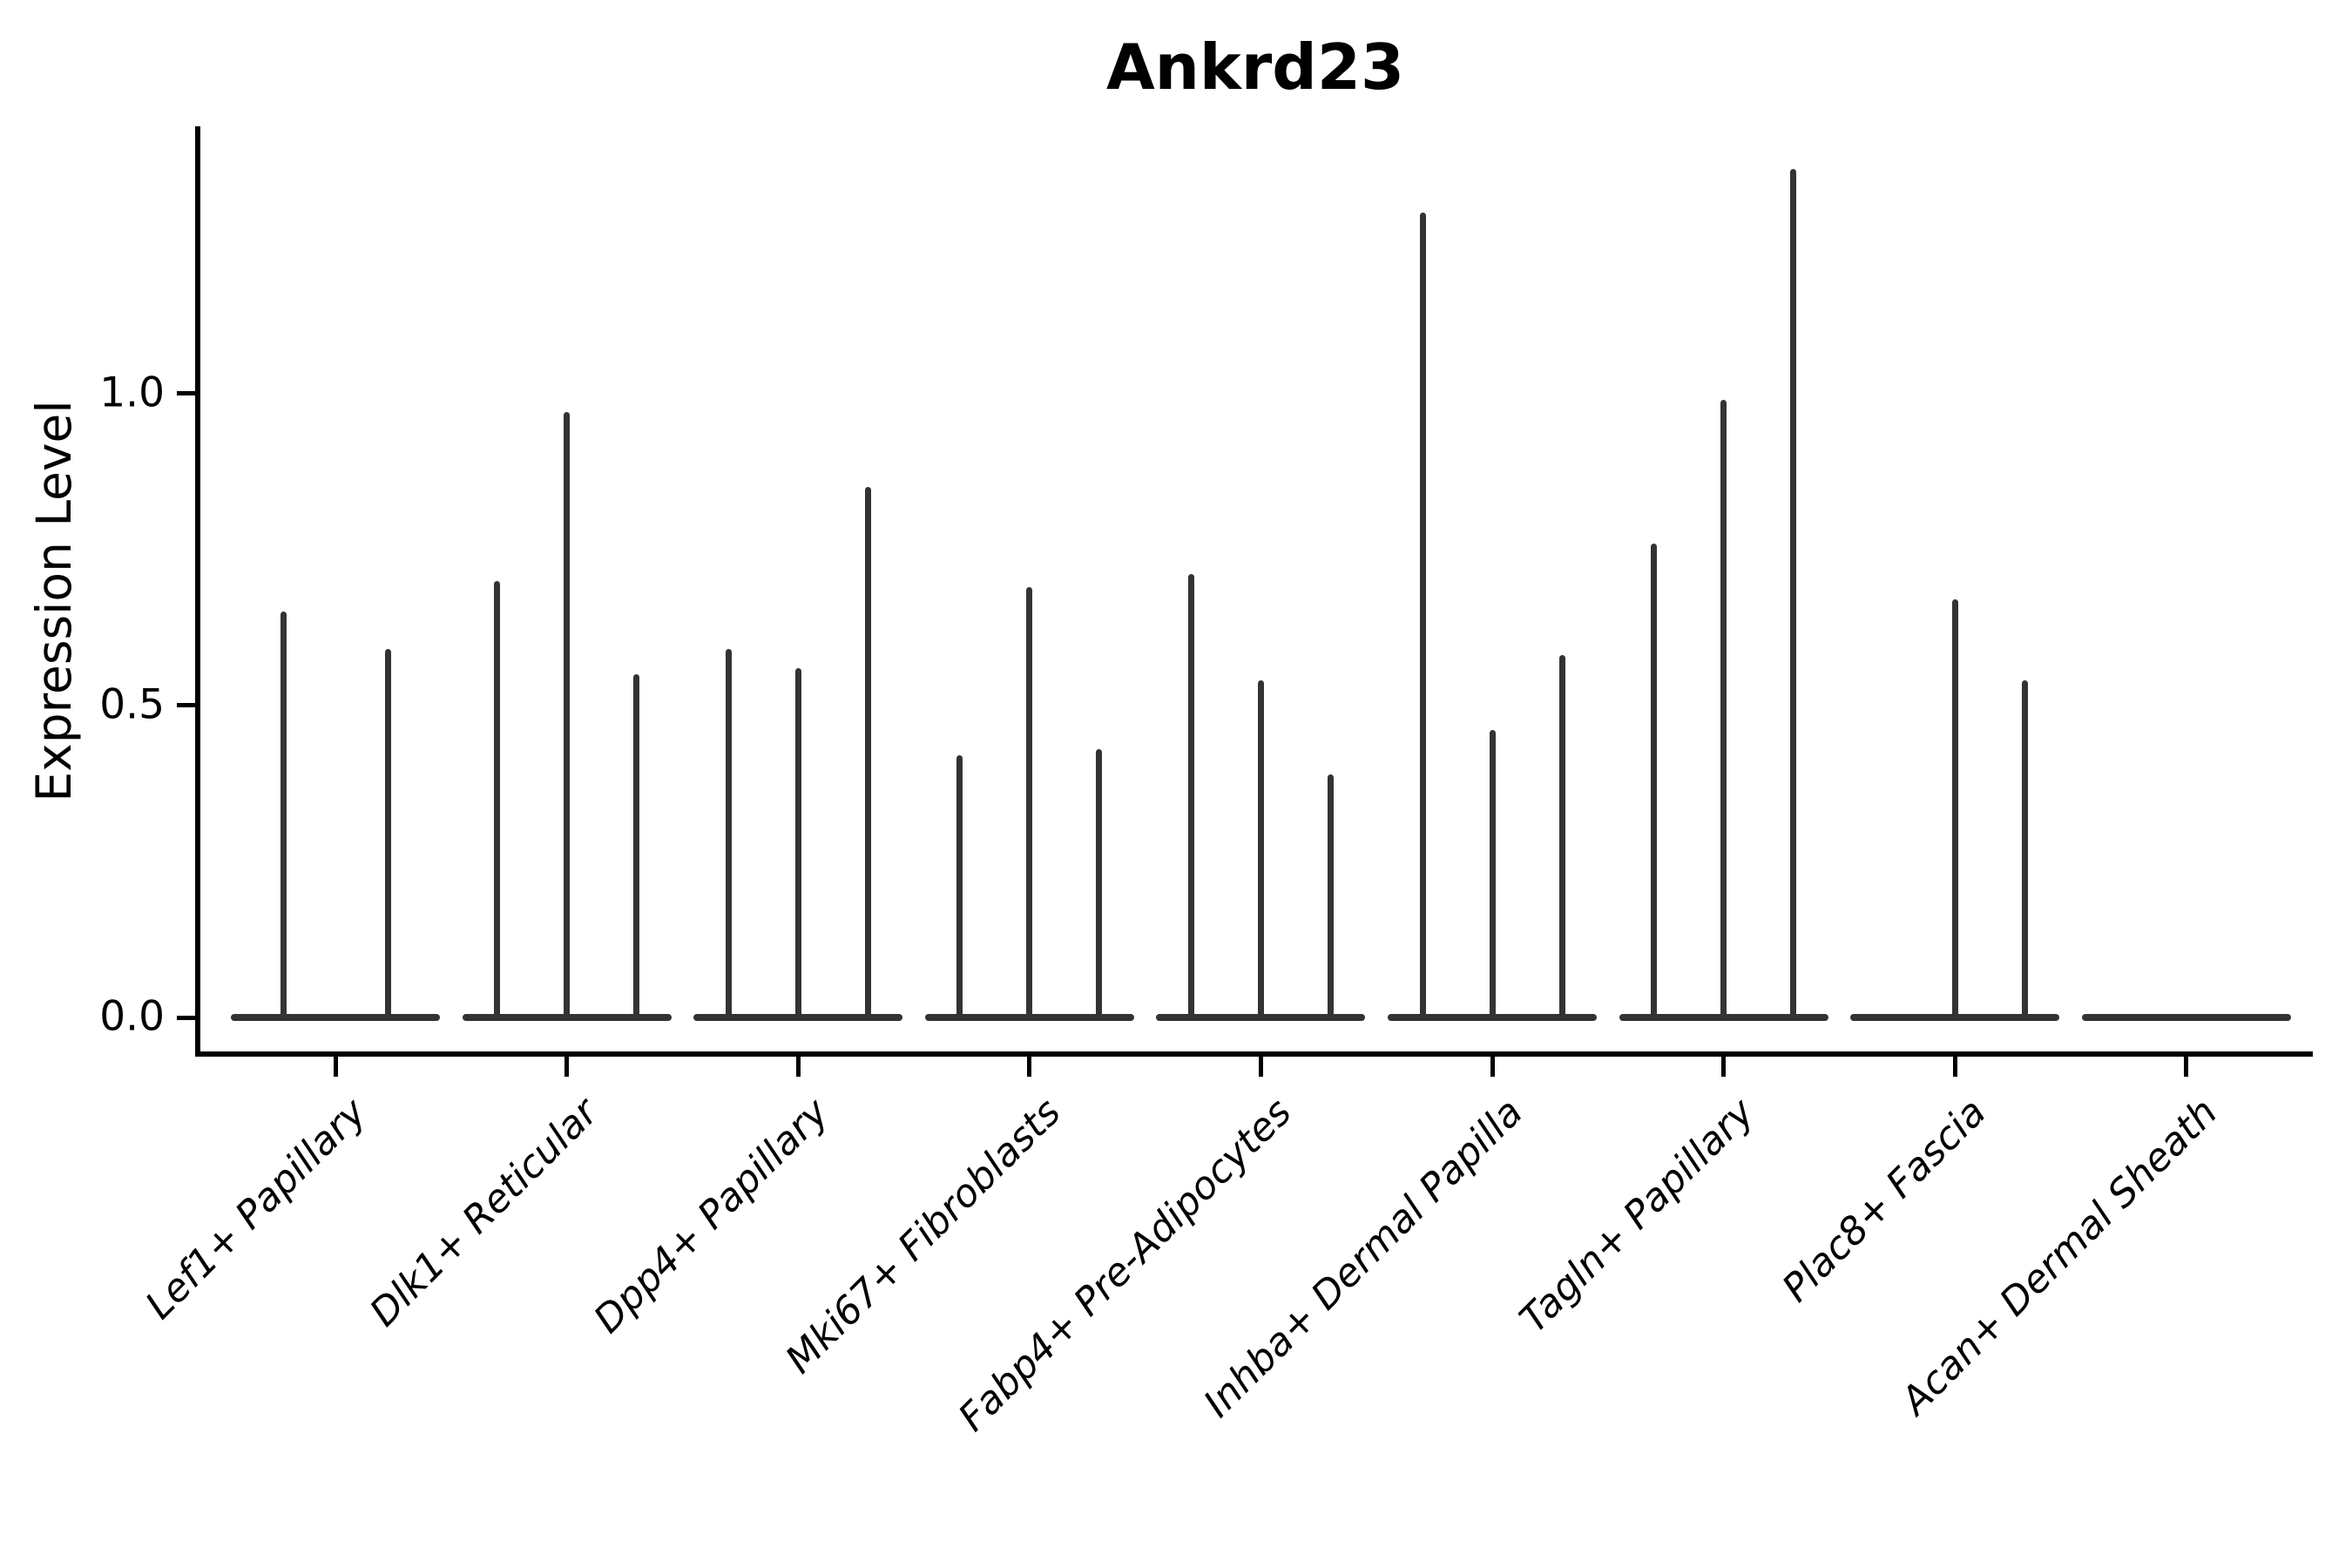 This screenshot has width=2352, height=1568. I want to click on y-axis-label: Expression Level, so click(54, 601).